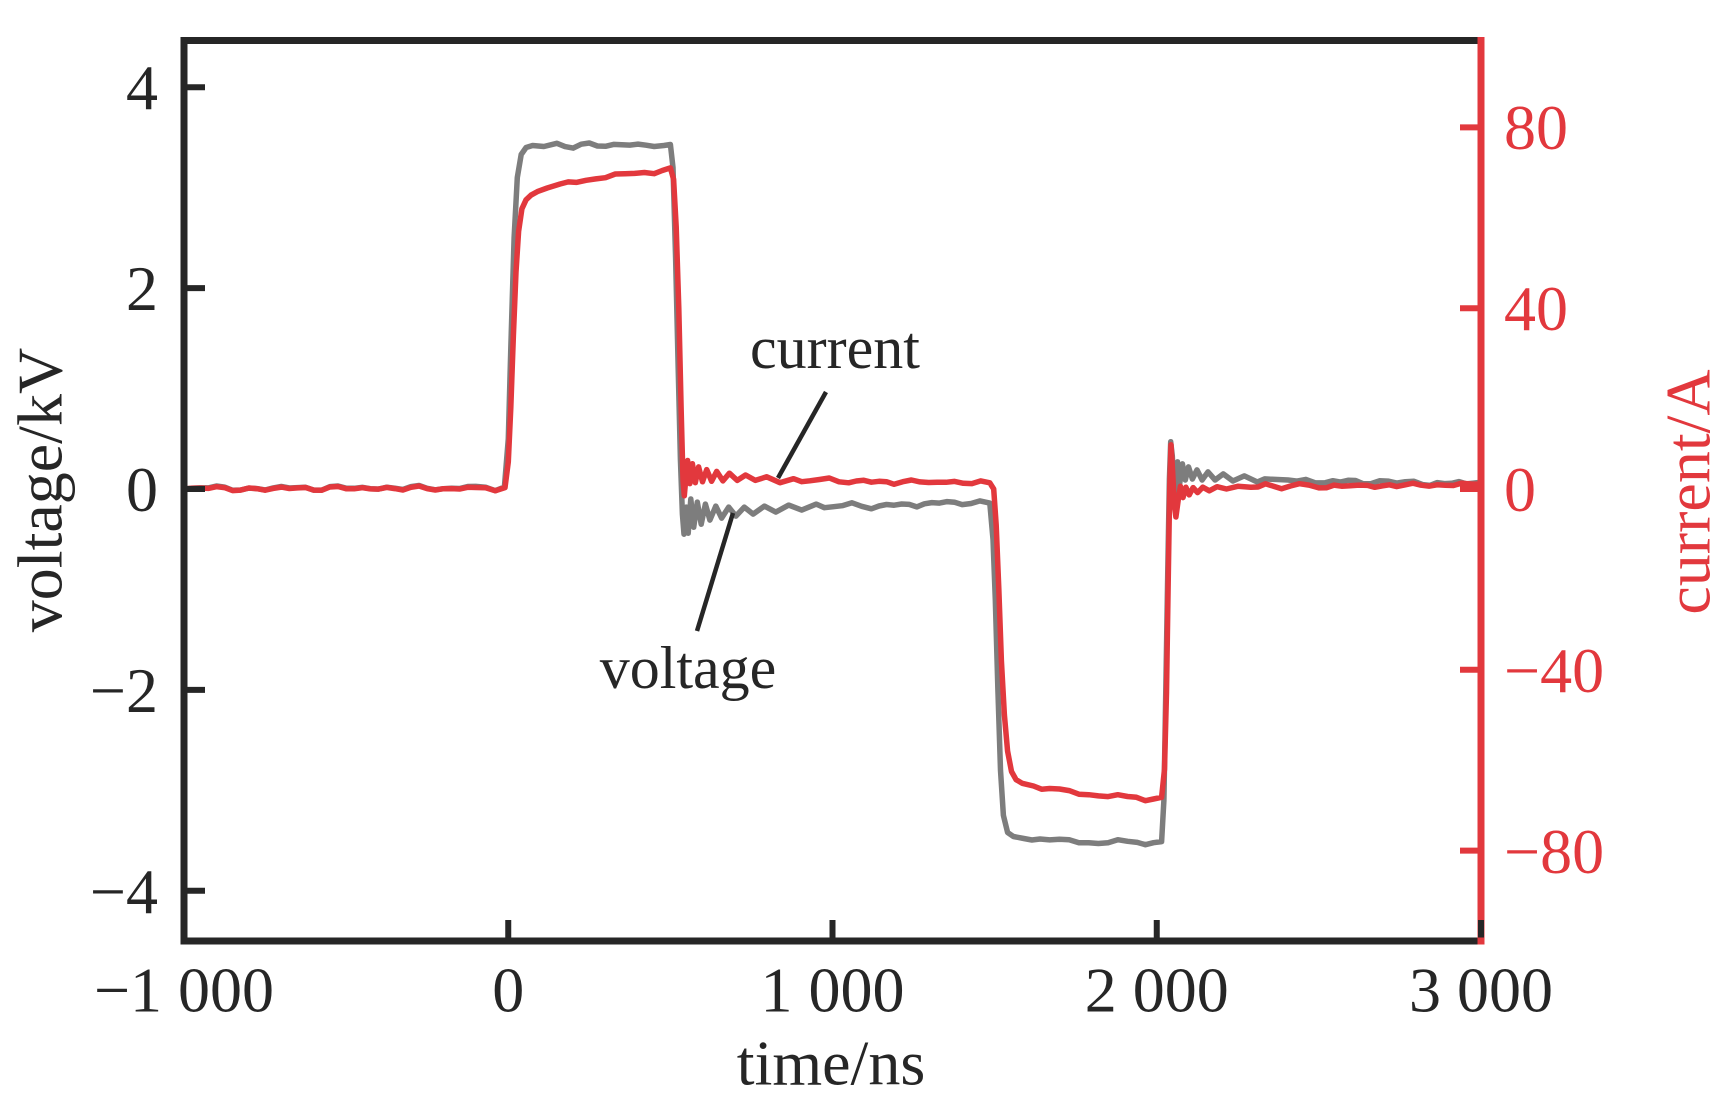  I want to click on left-tick-label-0: 0, so click(142, 489).